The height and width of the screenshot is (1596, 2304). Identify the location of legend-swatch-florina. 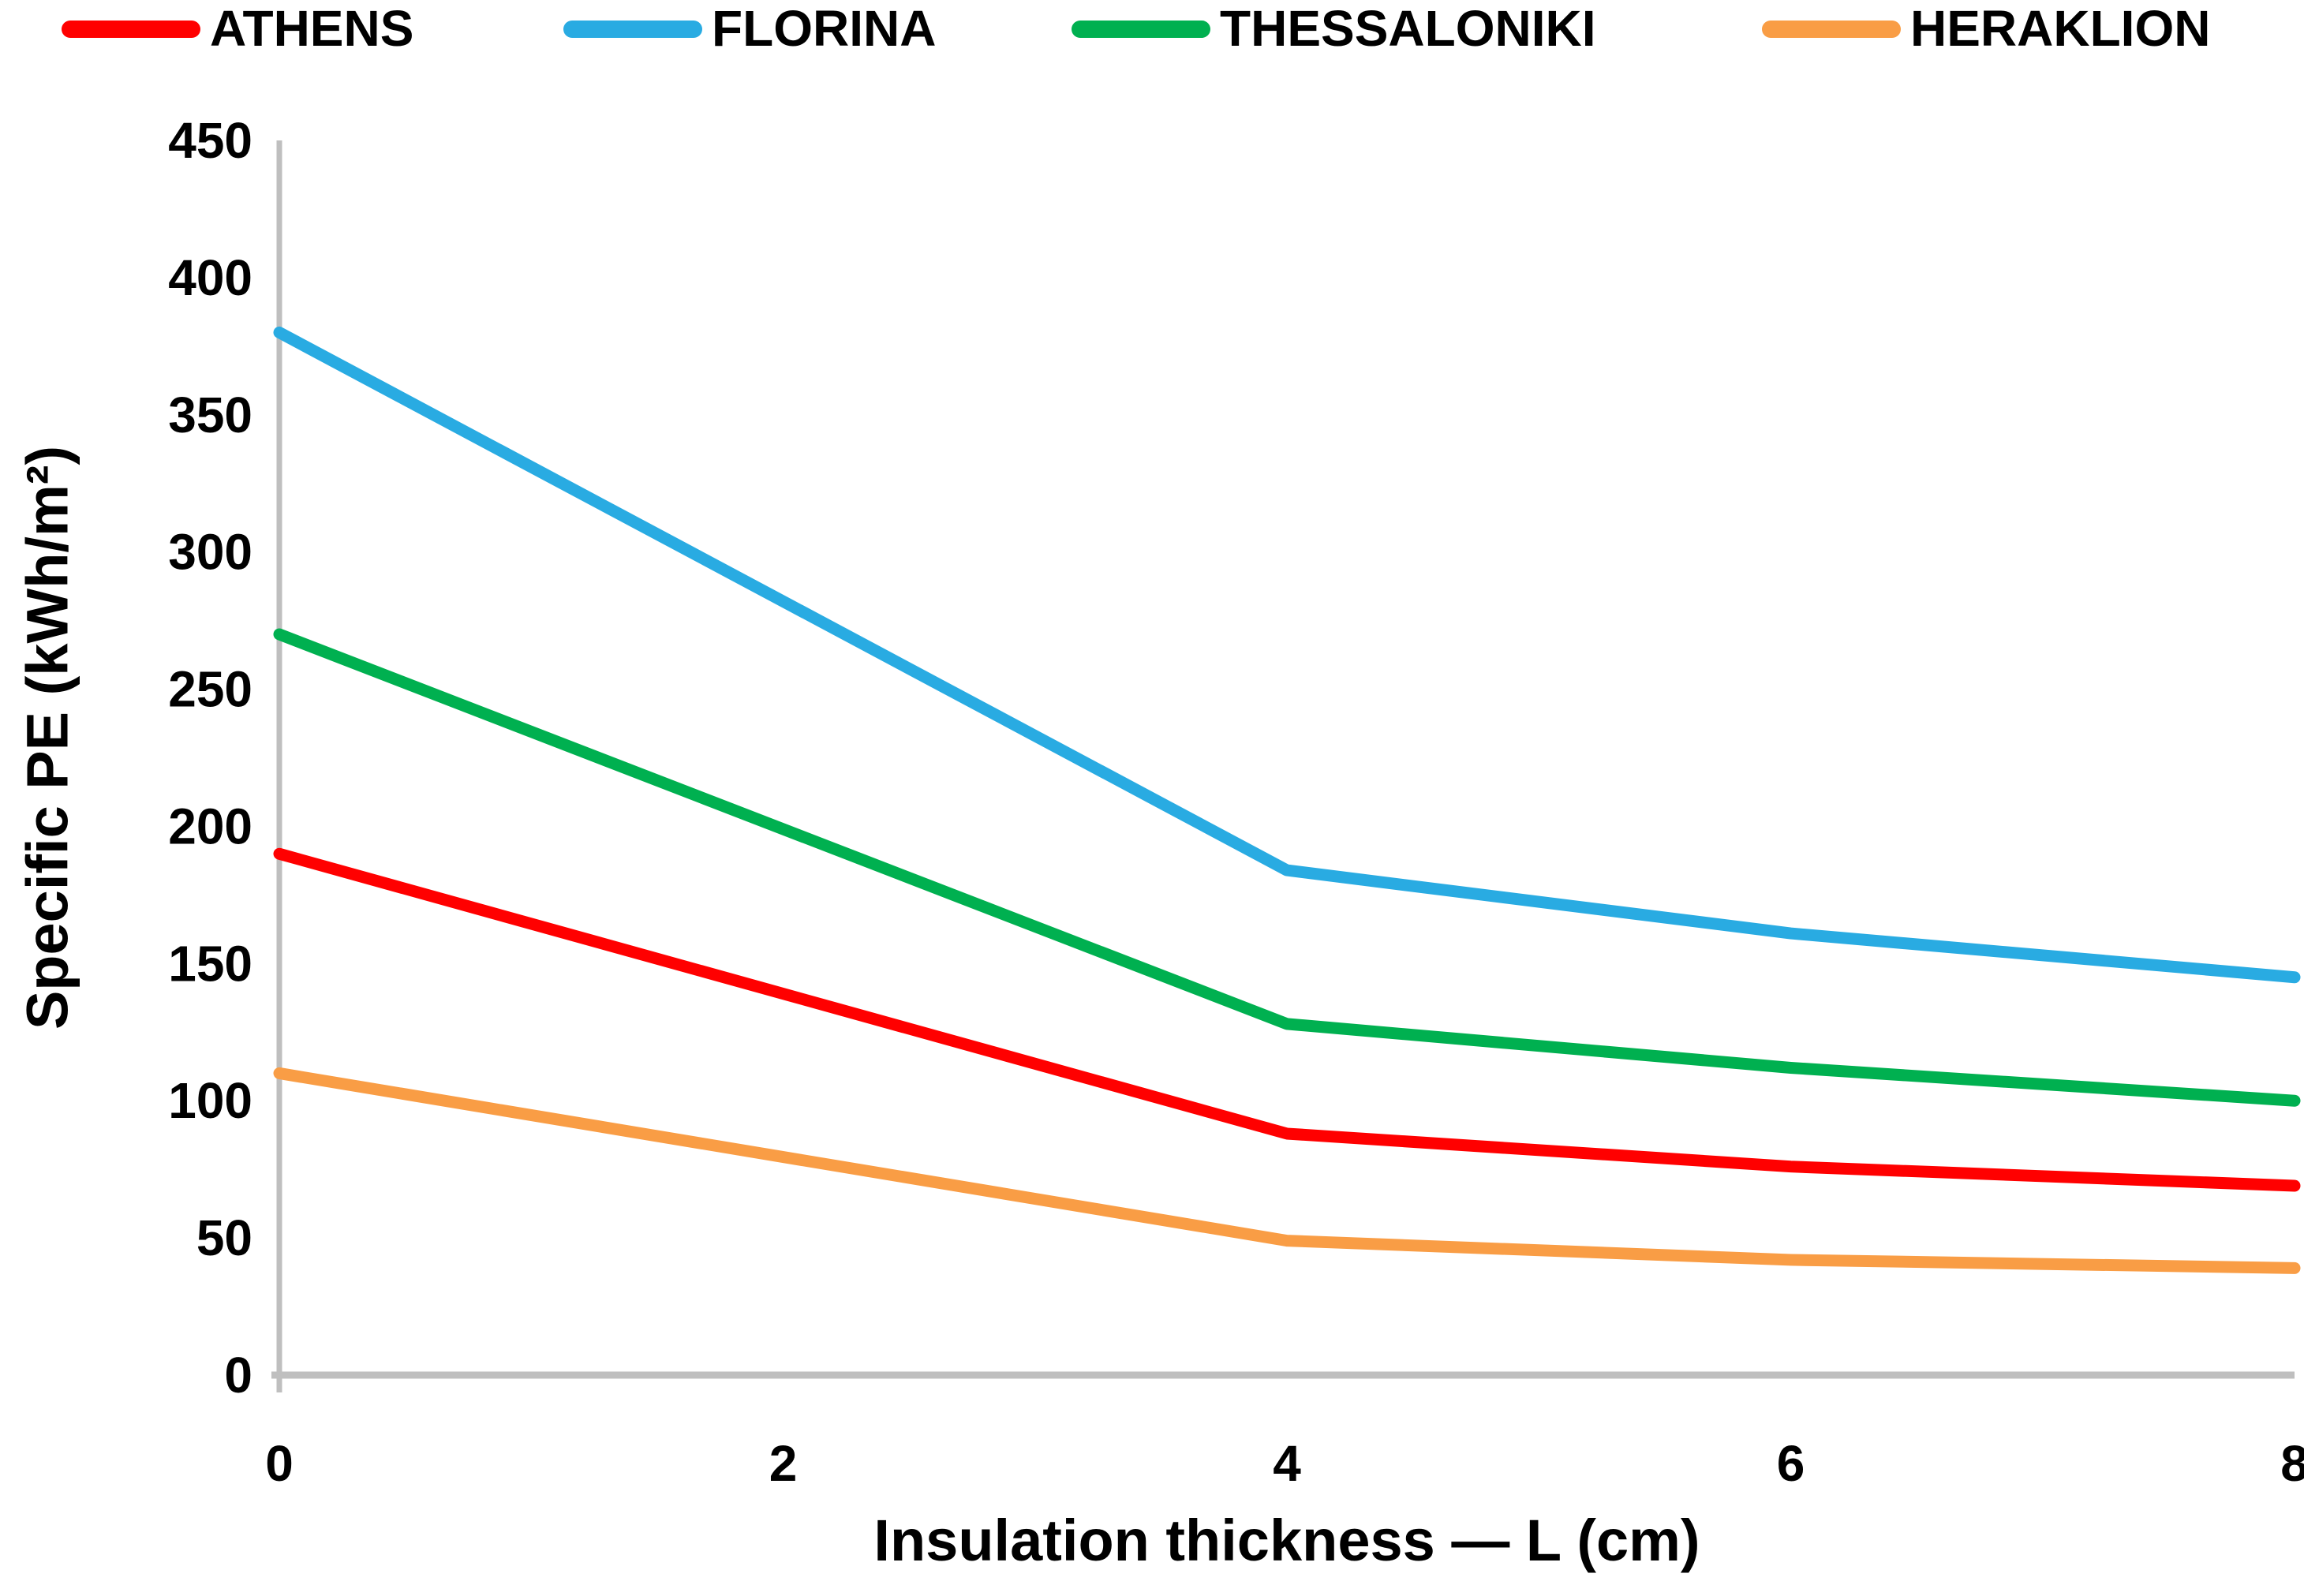
(632, 29).